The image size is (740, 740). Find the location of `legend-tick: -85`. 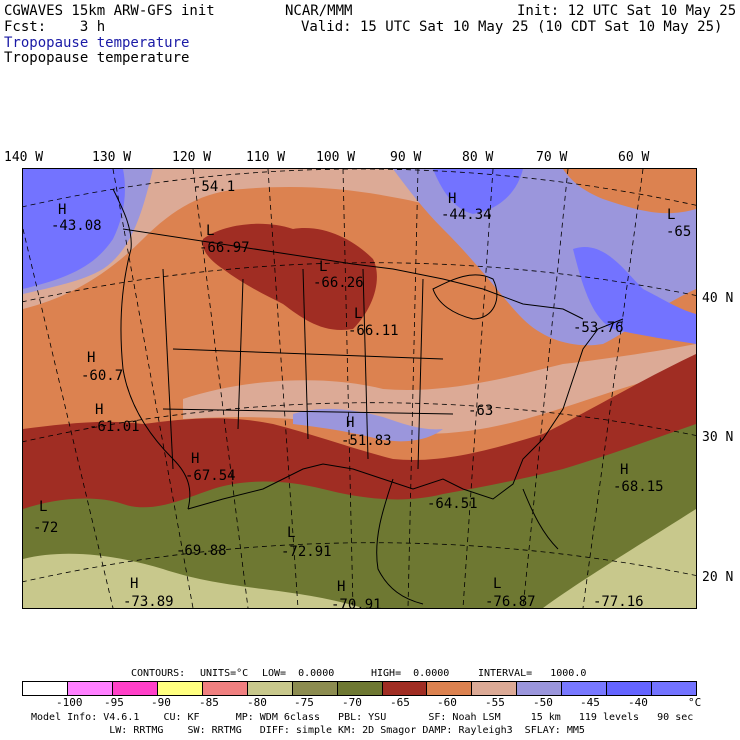

legend-tick: -85 is located at coordinates (209, 702).